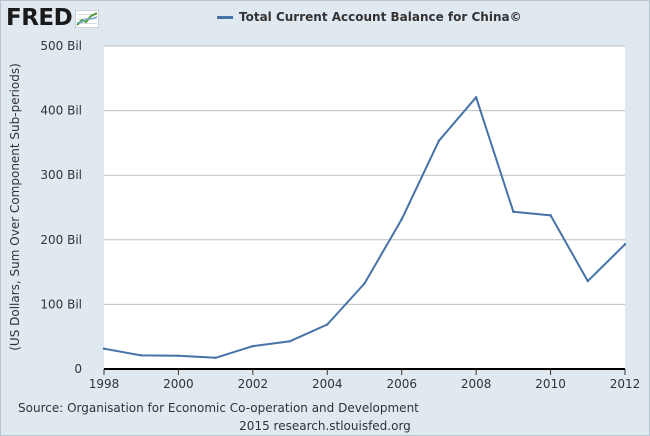  I want to click on y-tick-label: 400 Bil, so click(61, 111).